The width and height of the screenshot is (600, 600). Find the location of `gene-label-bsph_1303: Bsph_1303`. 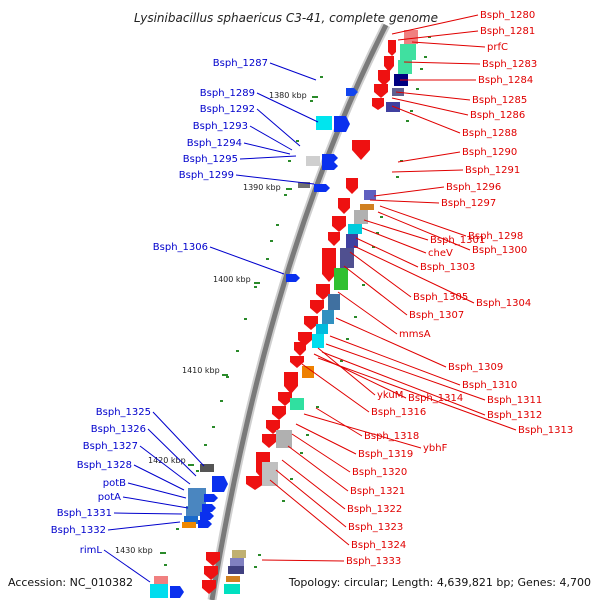

gene-label-bsph_1303: Bsph_1303 is located at coordinates (447, 267).